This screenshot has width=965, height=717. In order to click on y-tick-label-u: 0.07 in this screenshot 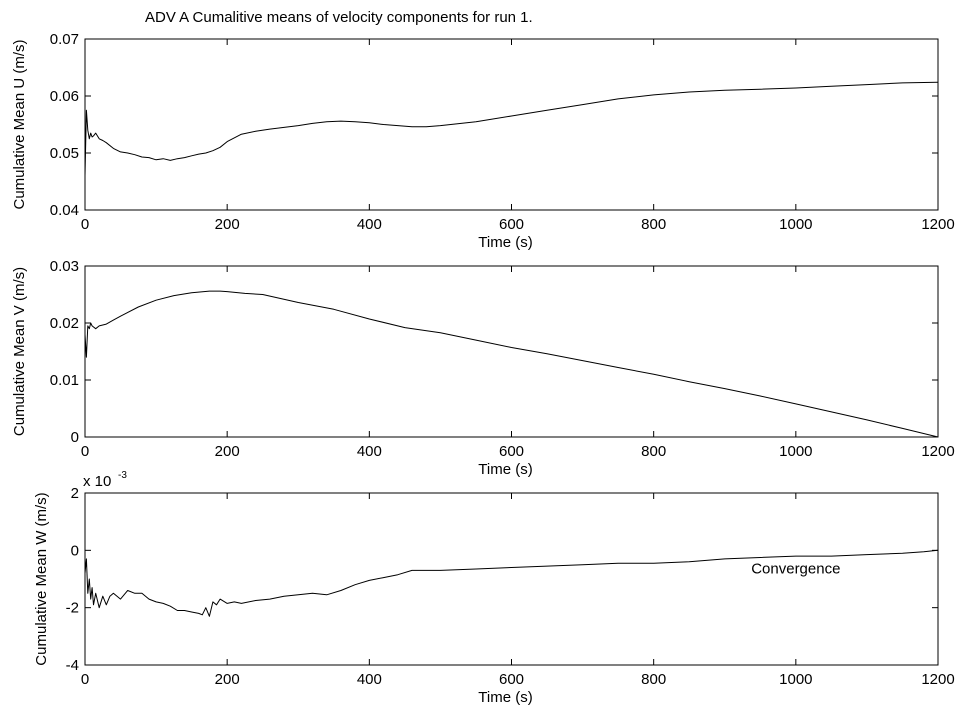, I will do `click(64, 39)`.